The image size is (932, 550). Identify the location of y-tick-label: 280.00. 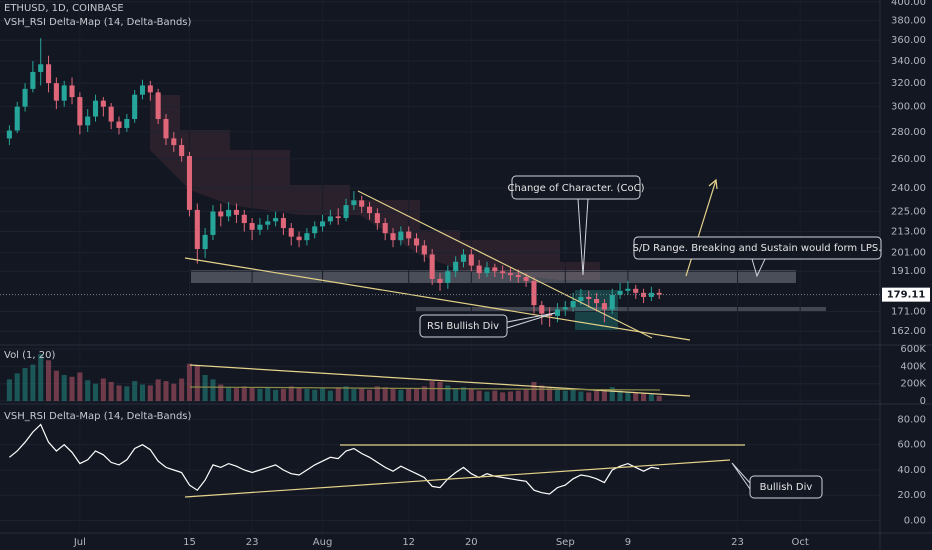
(908, 132).